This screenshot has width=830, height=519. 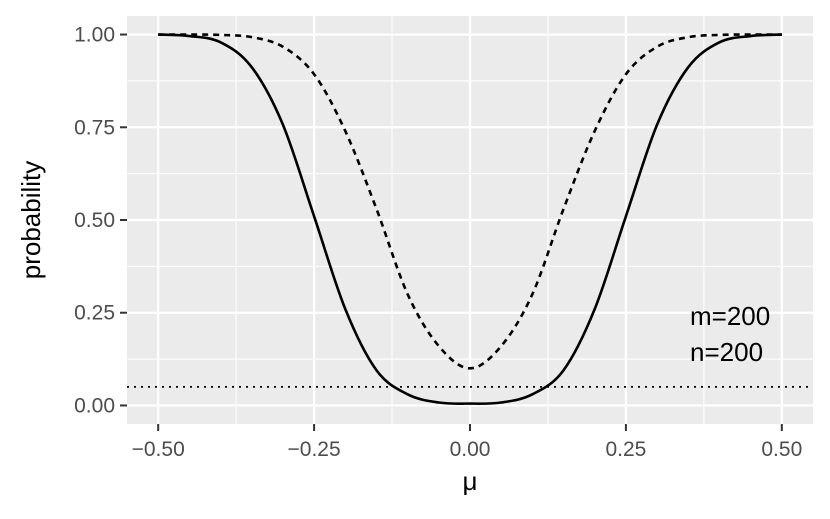 I want to click on x-tick-label: −0.25, so click(x=314, y=449).